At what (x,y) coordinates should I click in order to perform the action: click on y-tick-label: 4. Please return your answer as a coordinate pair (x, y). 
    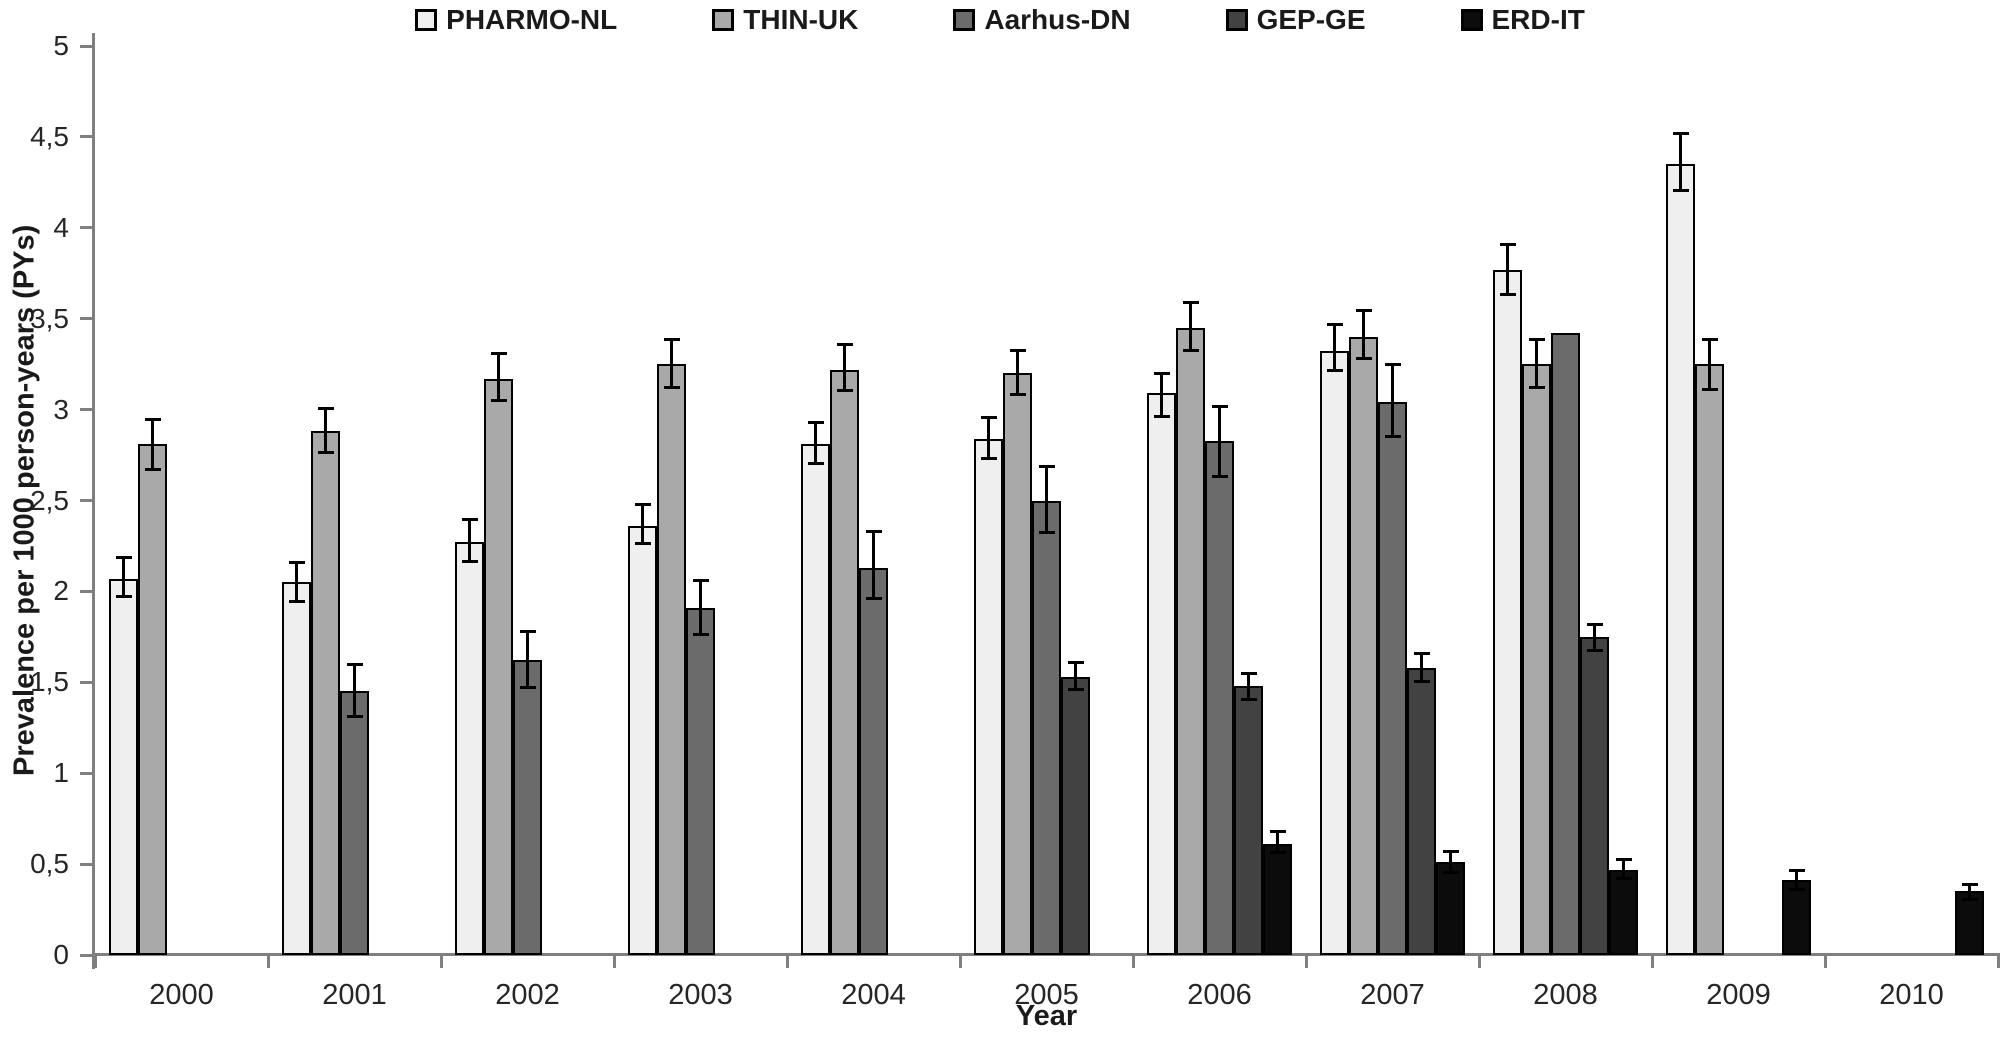
    Looking at the image, I should click on (61, 227).